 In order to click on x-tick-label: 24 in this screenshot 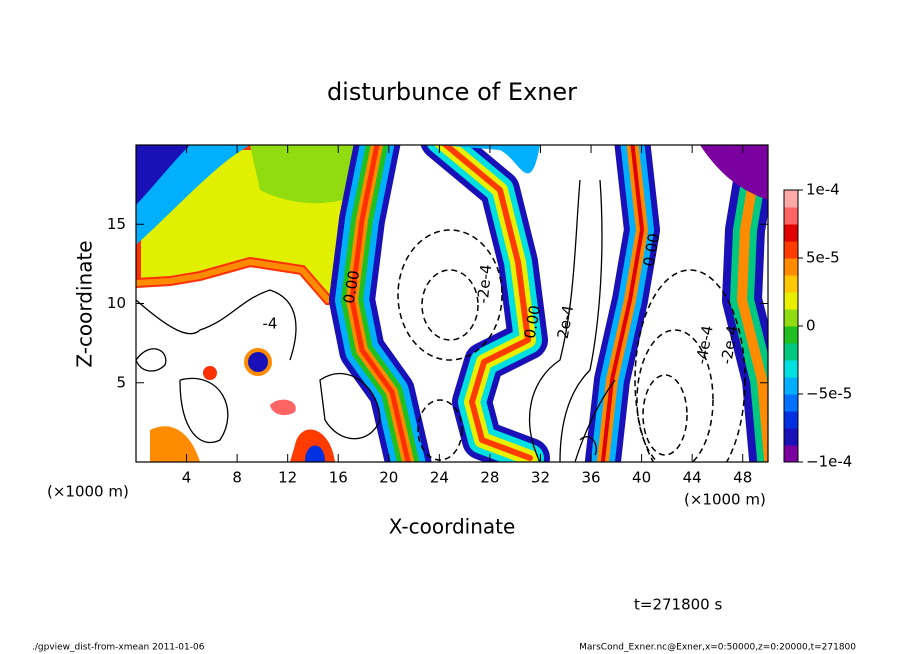, I will do `click(439, 478)`.